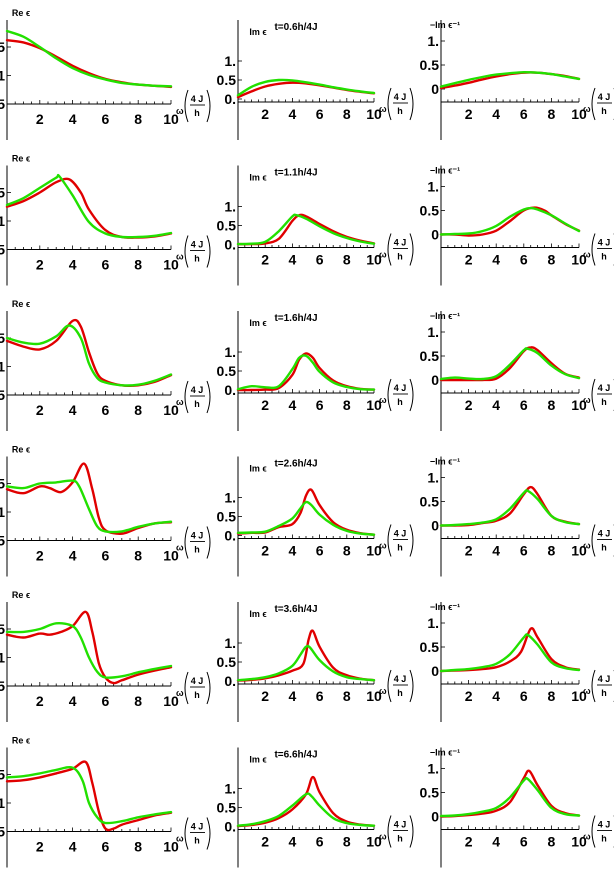  I want to click on row-title: t=1.1h/4J, so click(295, 173).